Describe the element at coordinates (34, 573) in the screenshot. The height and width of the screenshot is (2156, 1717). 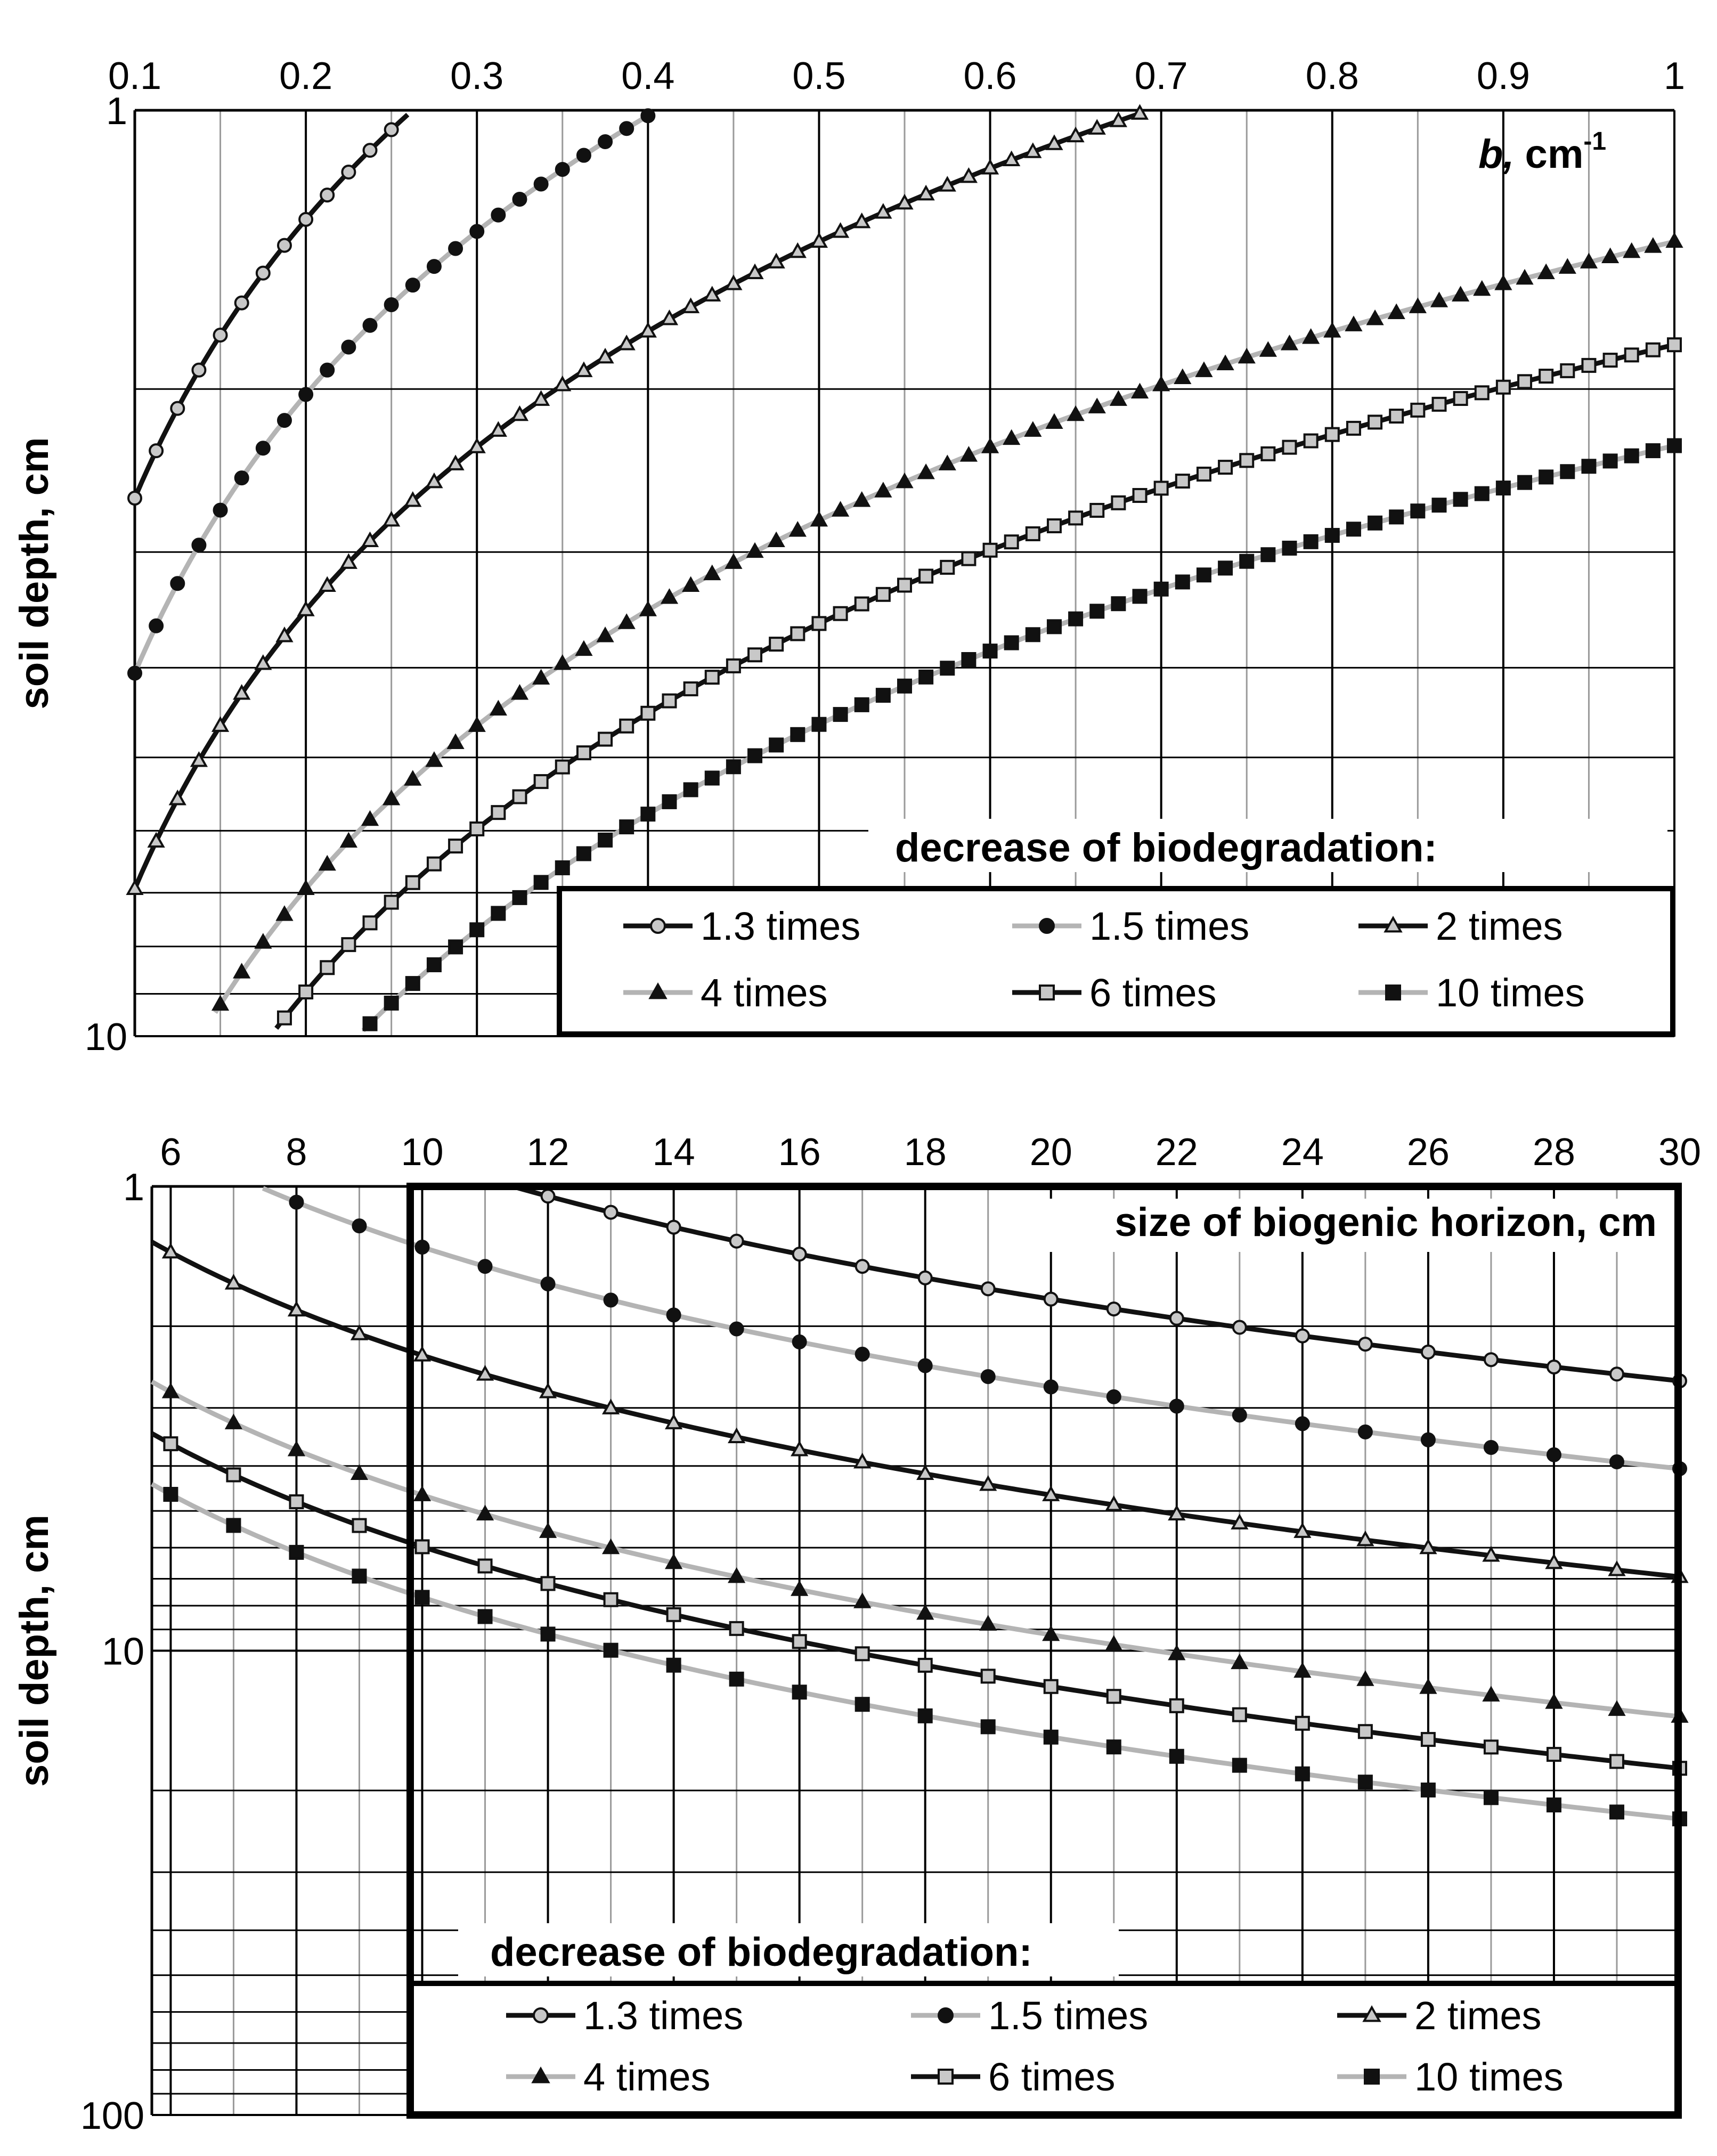
I see `y-axis-label: soil depth, cm` at that location.